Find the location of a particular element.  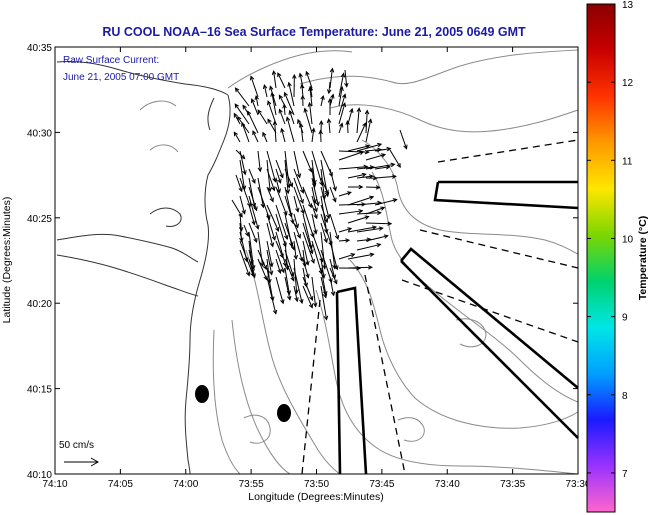

colorbar-tick-label: 7 is located at coordinates (625, 474).